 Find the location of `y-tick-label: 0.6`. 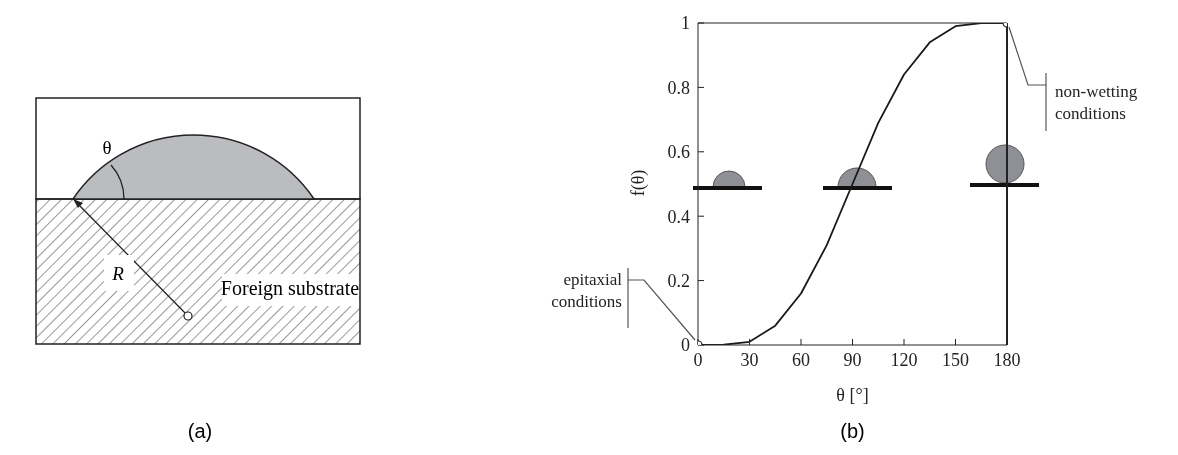

y-tick-label: 0.6 is located at coordinates (678, 152).